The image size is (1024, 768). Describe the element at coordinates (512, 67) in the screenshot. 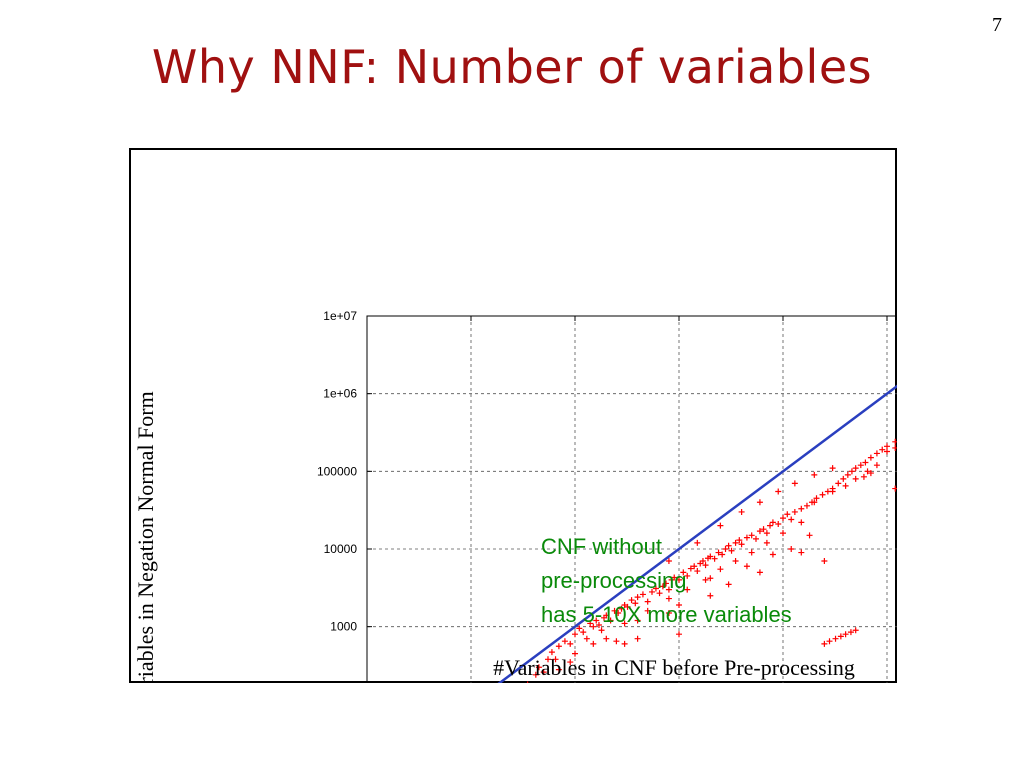

I see `slide-title: Why NNF: Number of variables` at that location.